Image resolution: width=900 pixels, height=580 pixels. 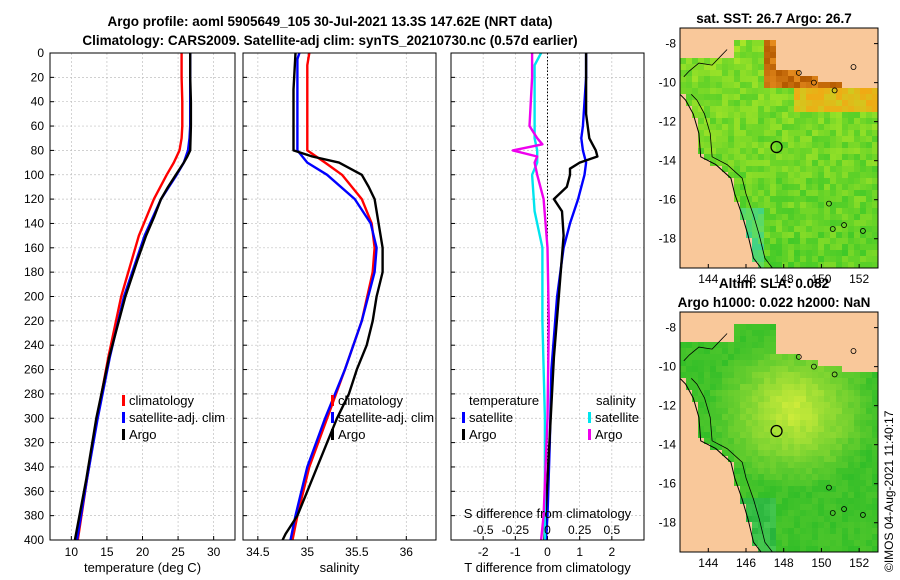 I want to click on y-tick-label: 100, so click(x=34, y=175).